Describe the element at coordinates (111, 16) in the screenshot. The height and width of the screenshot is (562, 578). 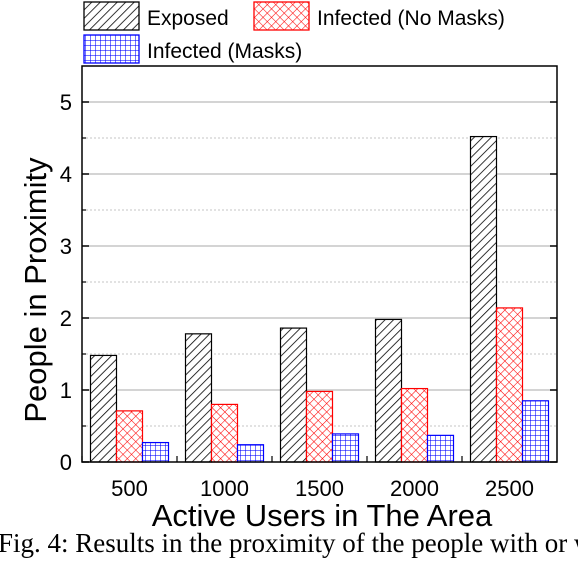
I see `legend-swatch-diagonal-hatch` at that location.